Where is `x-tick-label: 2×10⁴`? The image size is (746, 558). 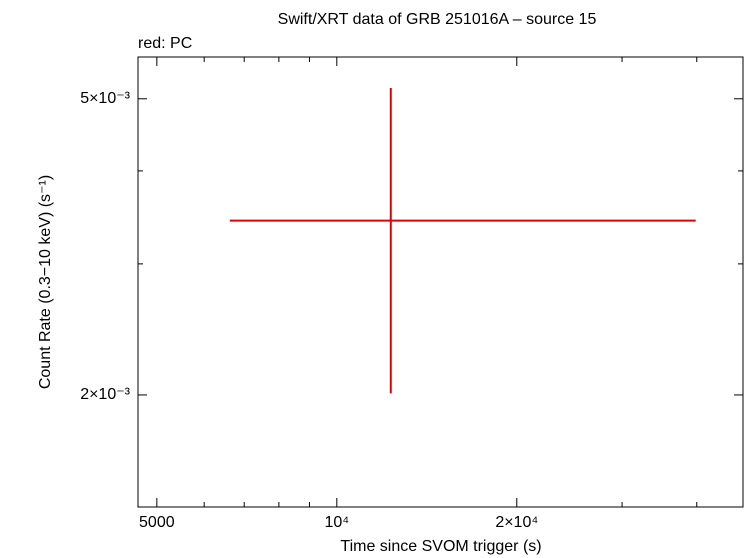
x-tick-label: 2×10⁴ is located at coordinates (516, 522).